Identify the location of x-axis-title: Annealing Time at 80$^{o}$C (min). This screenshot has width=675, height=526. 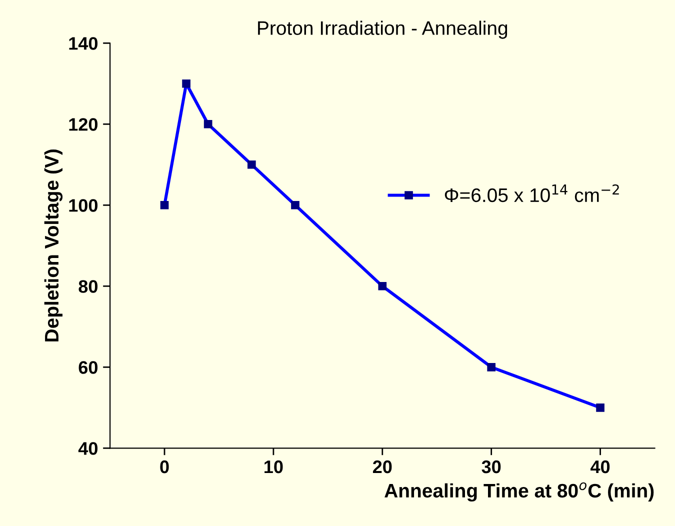
(519, 492).